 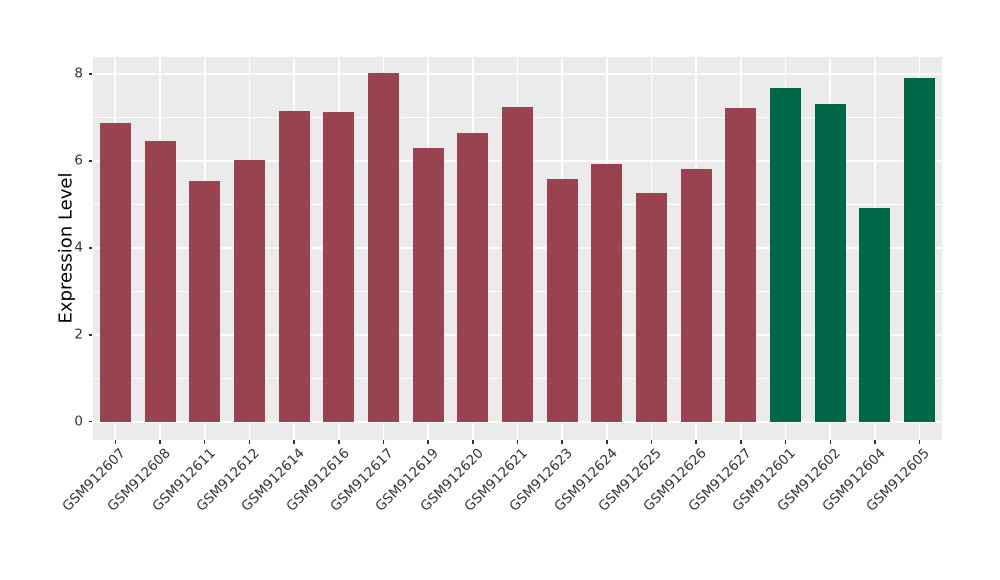 I want to click on bar-GSM912625, so click(x=652, y=307).